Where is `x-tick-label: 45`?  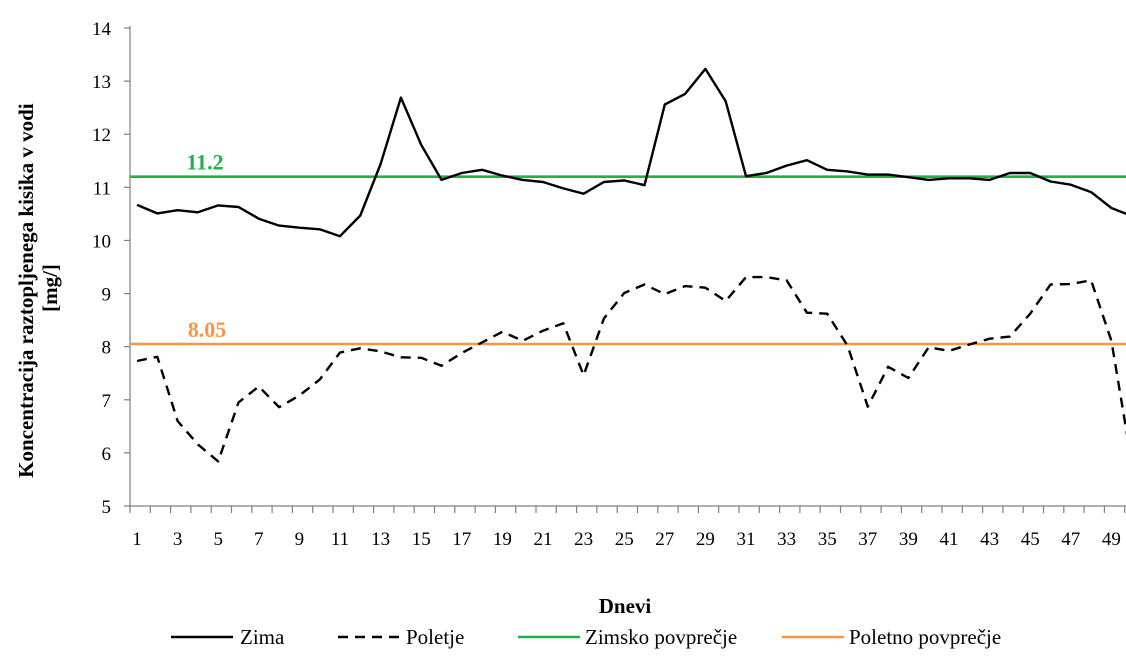
x-tick-label: 45 is located at coordinates (1030, 539).